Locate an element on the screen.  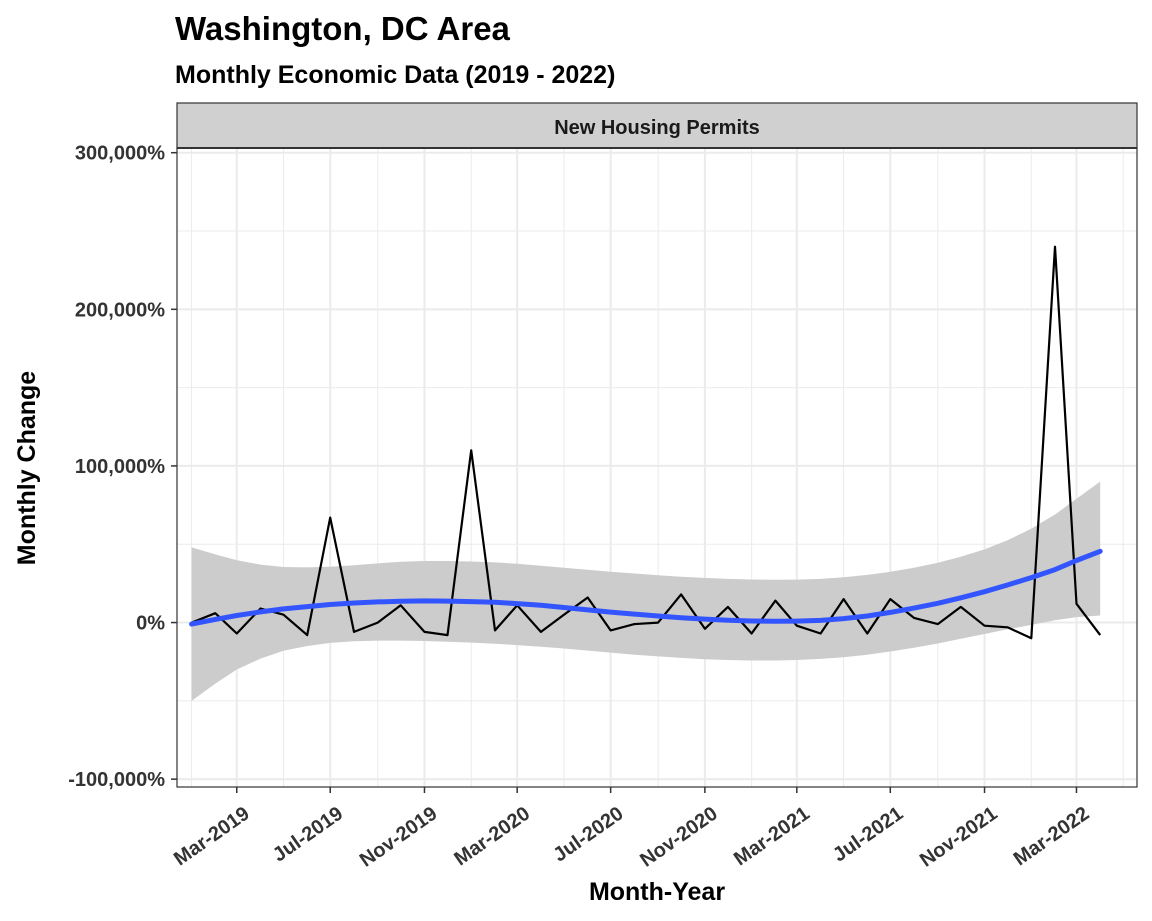
x-tick-label: Mar-2019 is located at coordinates (212, 837).